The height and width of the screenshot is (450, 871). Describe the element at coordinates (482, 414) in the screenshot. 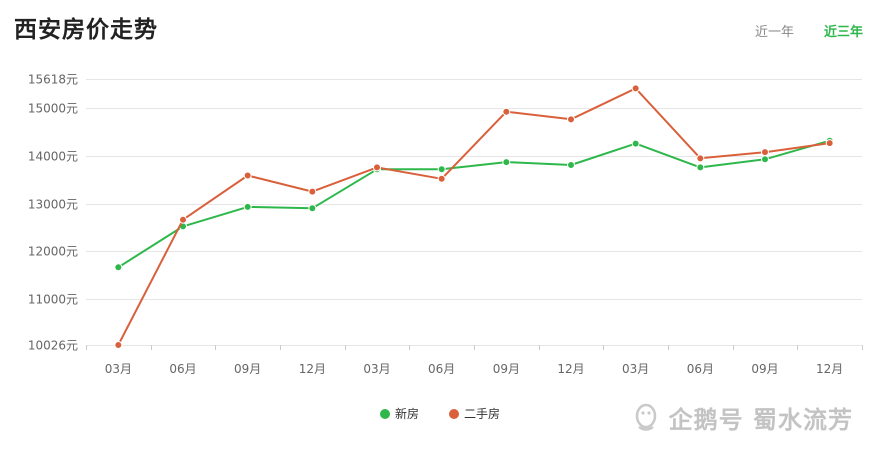

I see `legend-label-second: 二手房` at that location.